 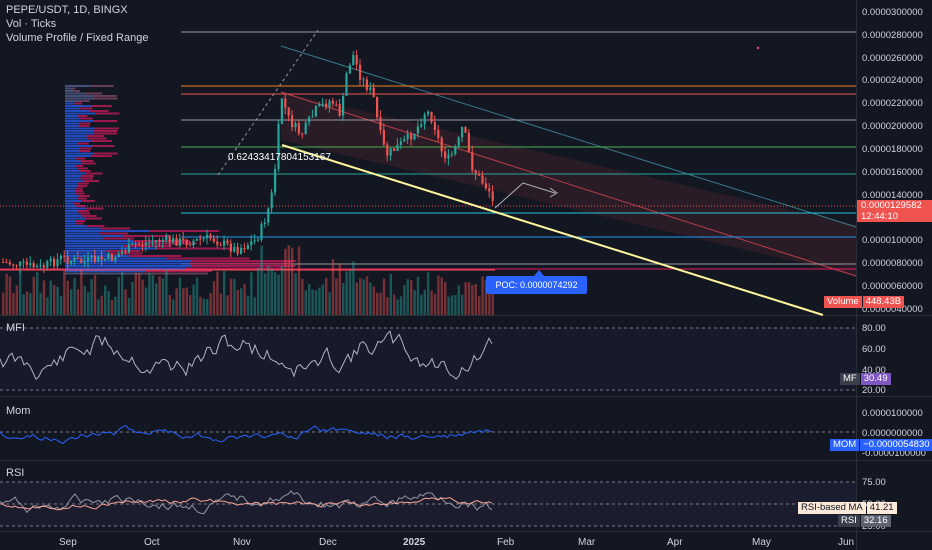 I want to click on mom-title: Mom, so click(x=18, y=411).